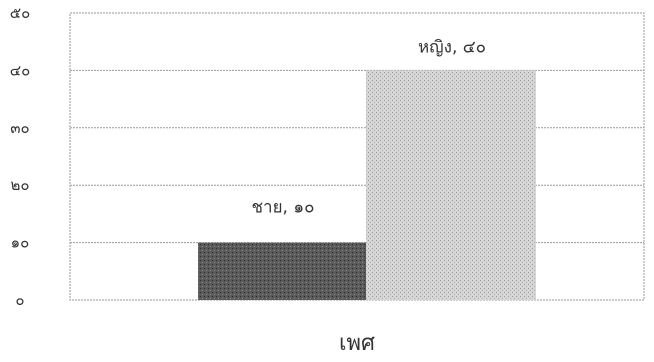 This screenshot has height=362, width=654. I want to click on x-axis-title: เพศ, so click(357, 343).